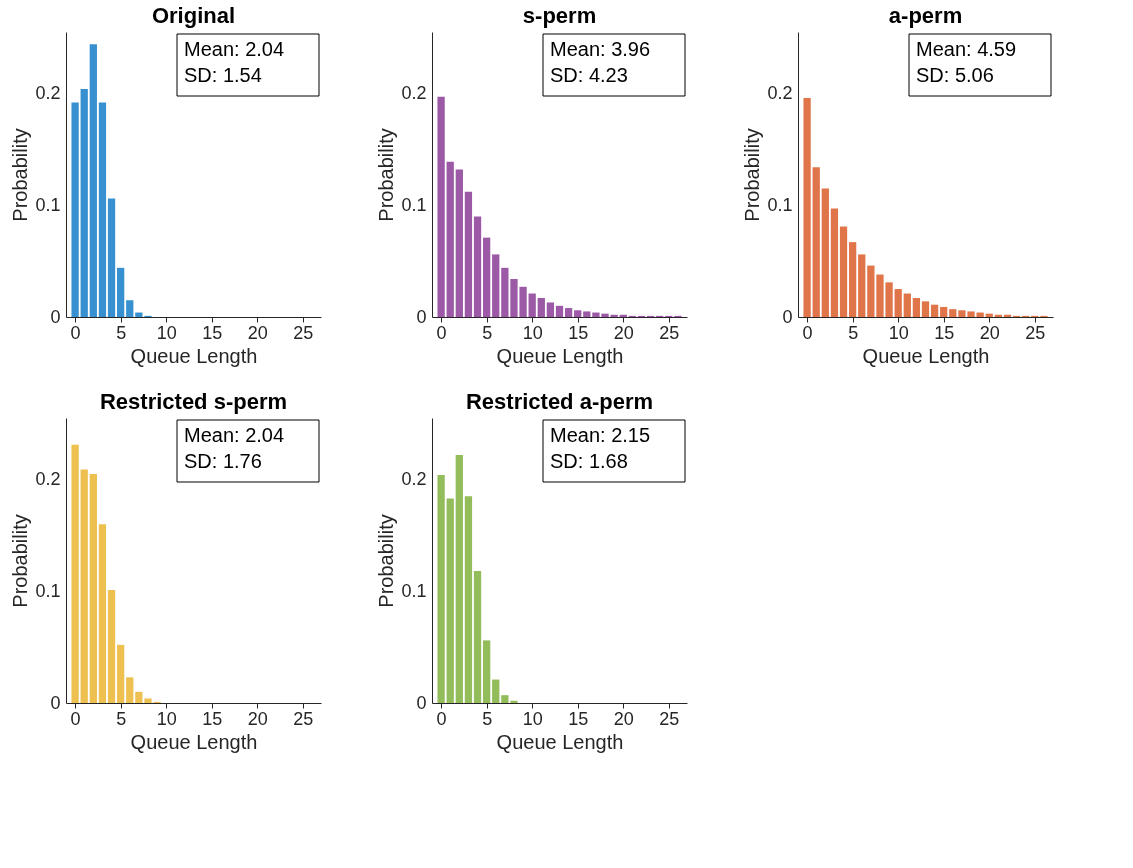 The height and width of the screenshot is (868, 1133). I want to click on annotation: SD: 4.23, so click(589, 75).